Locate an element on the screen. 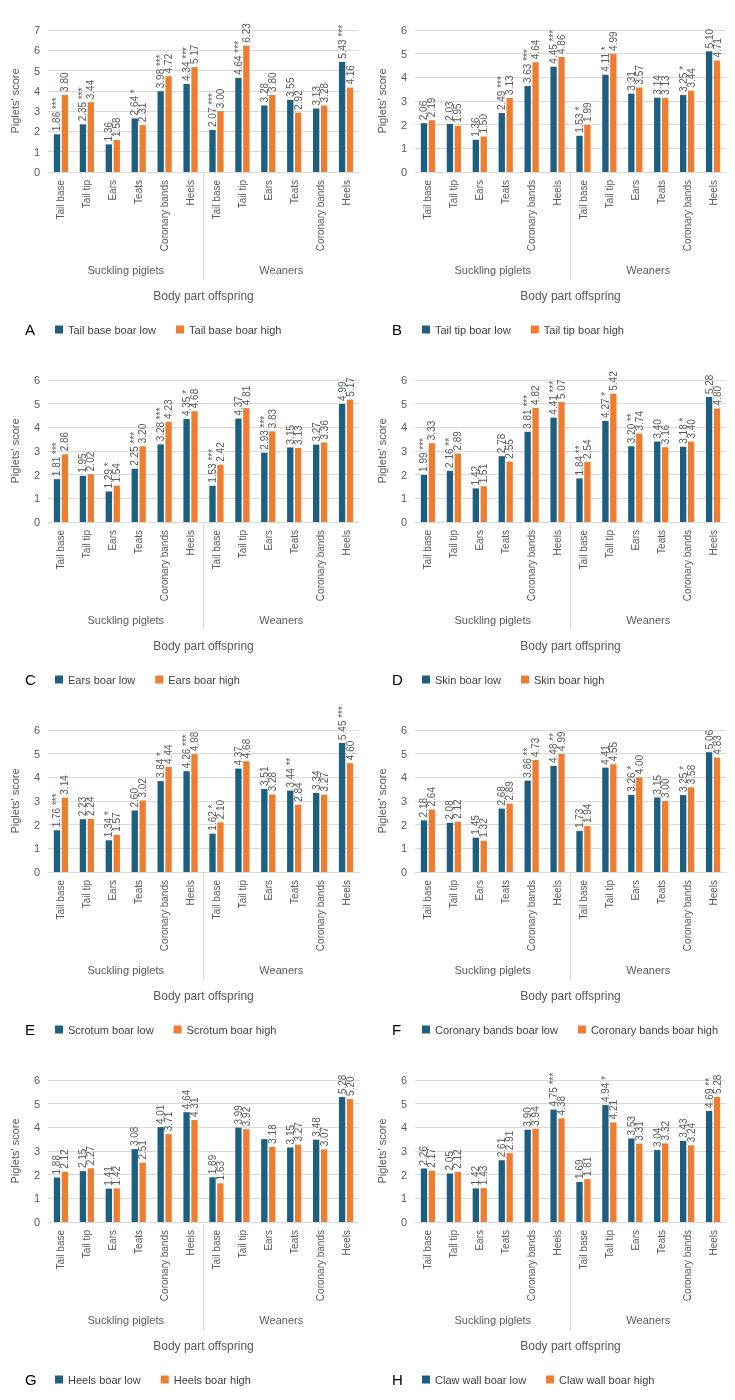 The image size is (735, 1400). legend-label: Heels boar high is located at coordinates (212, 1379).